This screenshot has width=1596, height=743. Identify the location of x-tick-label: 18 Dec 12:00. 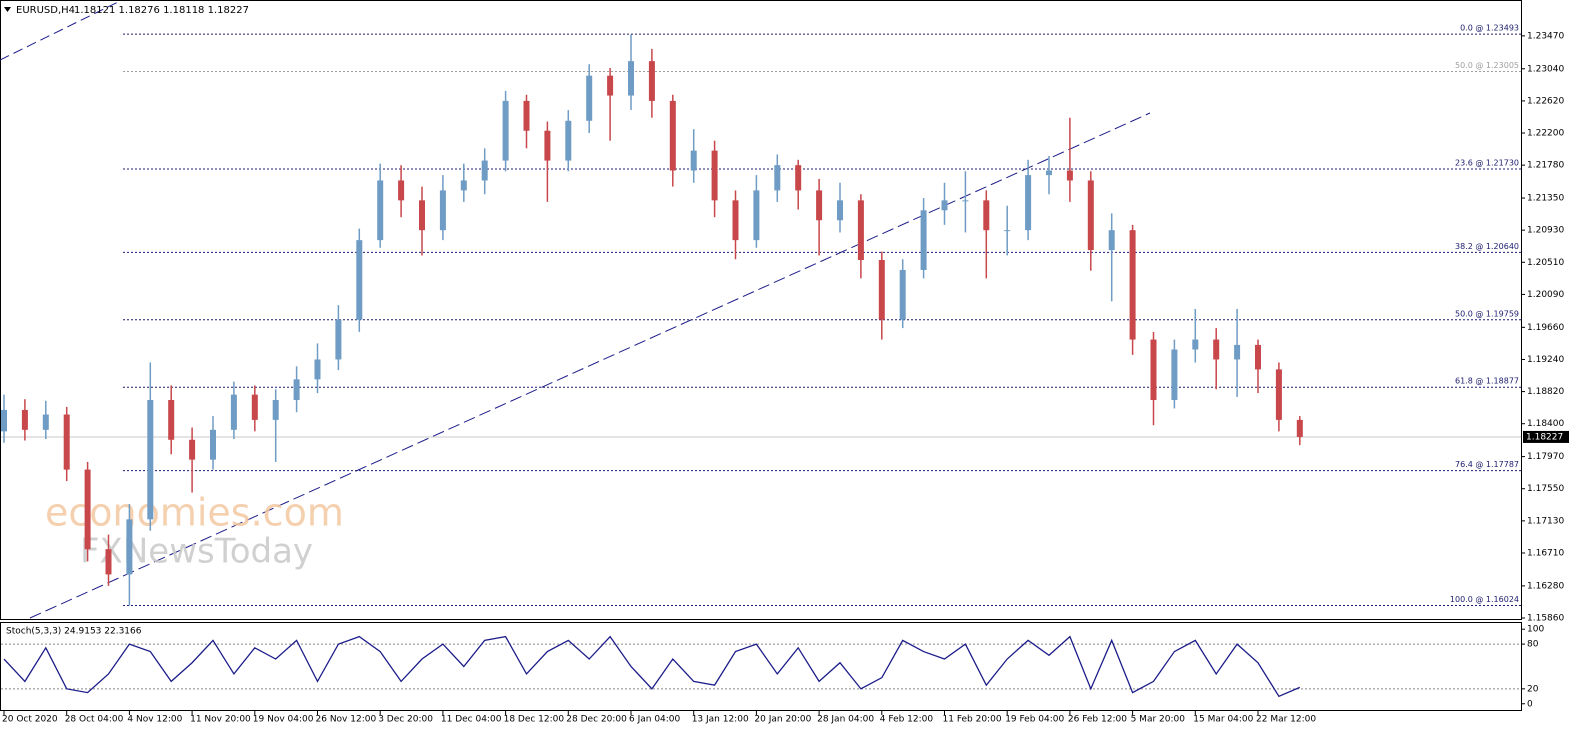
(534, 720).